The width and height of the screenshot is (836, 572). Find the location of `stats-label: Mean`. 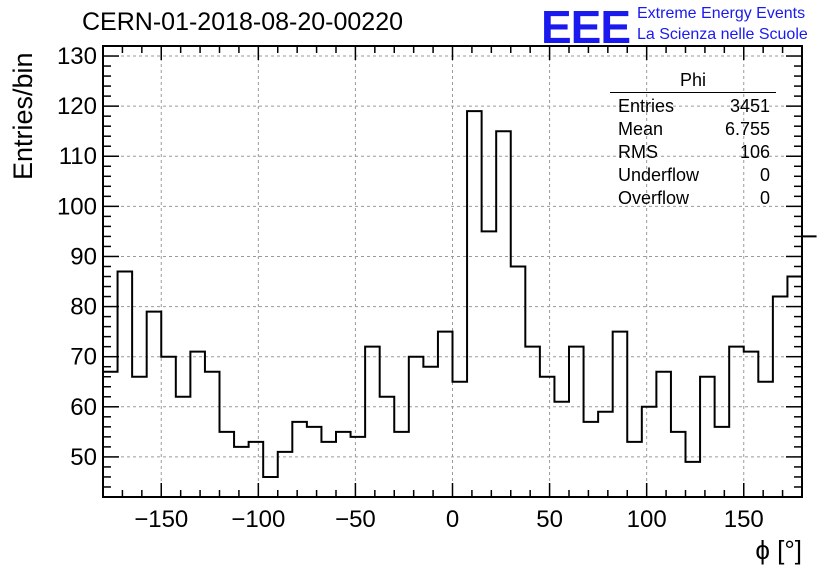

stats-label: Mean is located at coordinates (641, 129).